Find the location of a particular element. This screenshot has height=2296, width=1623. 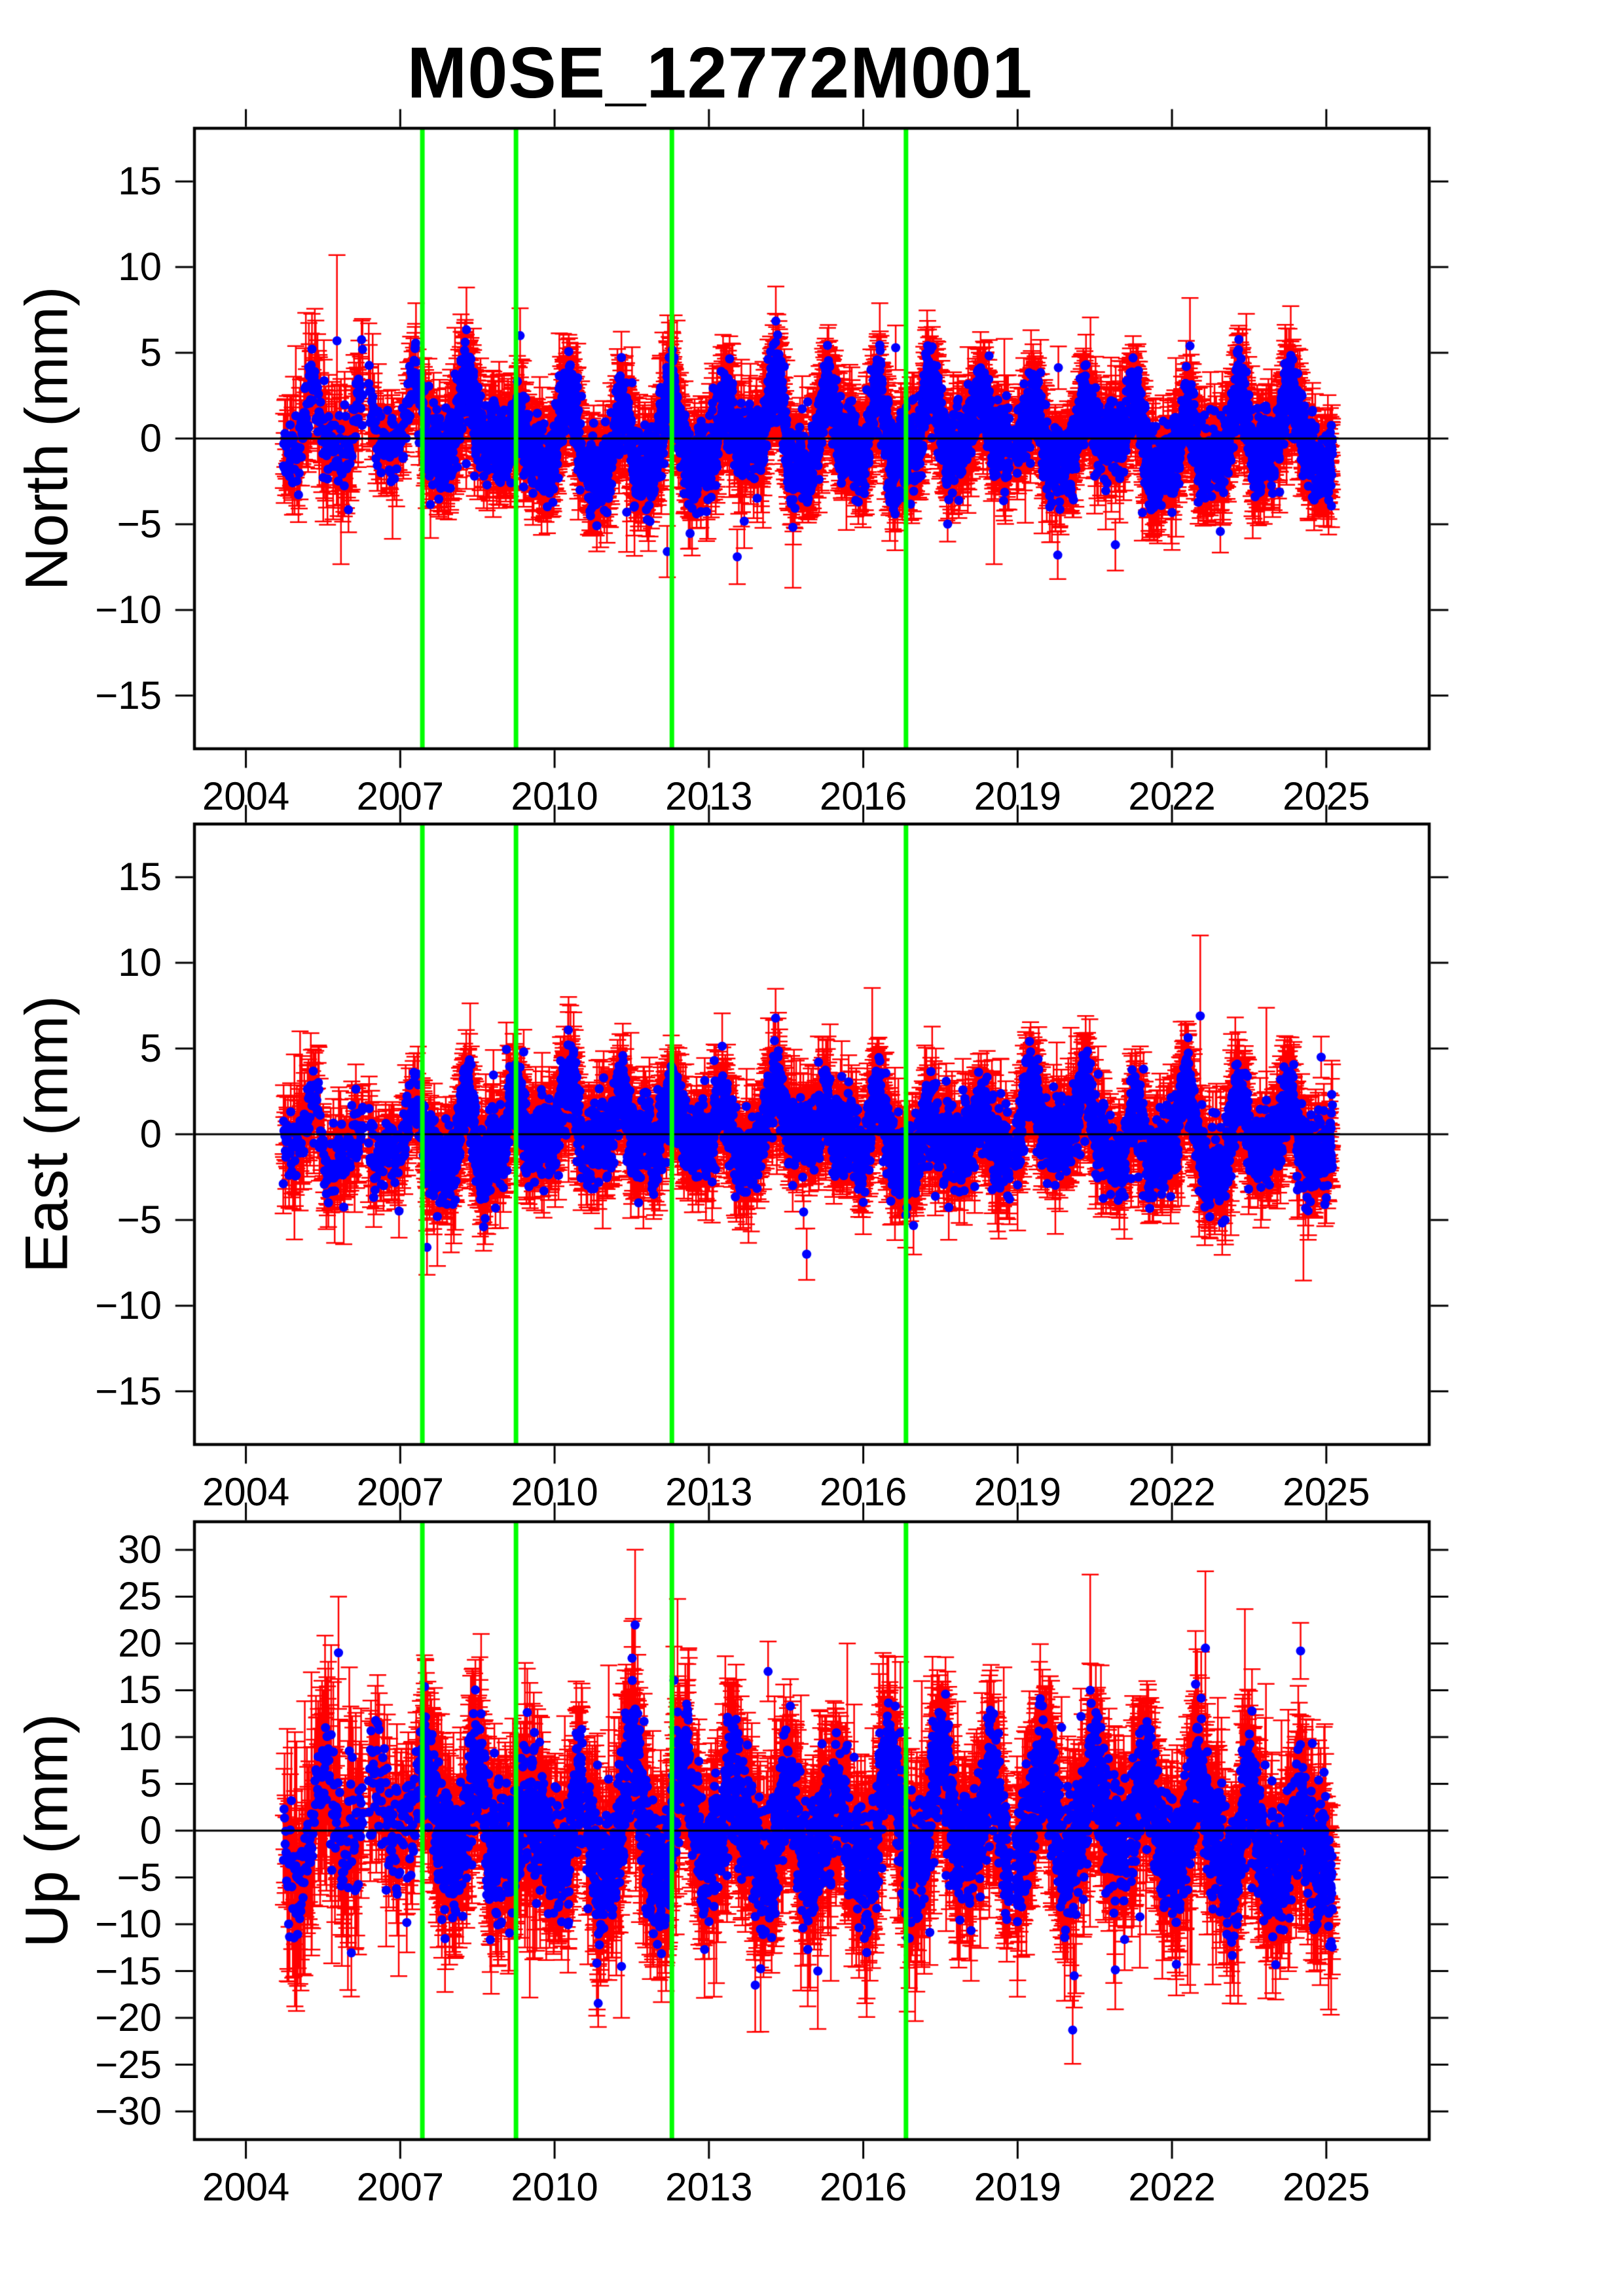

y-tick-label: −30 is located at coordinates (128, 2111).